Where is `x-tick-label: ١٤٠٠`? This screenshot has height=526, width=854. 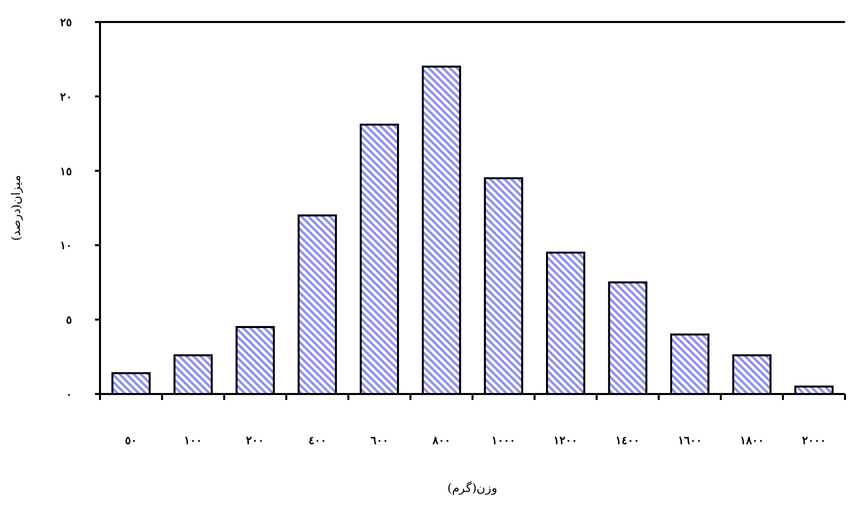
x-tick-label: ١٤٠٠ is located at coordinates (628, 440).